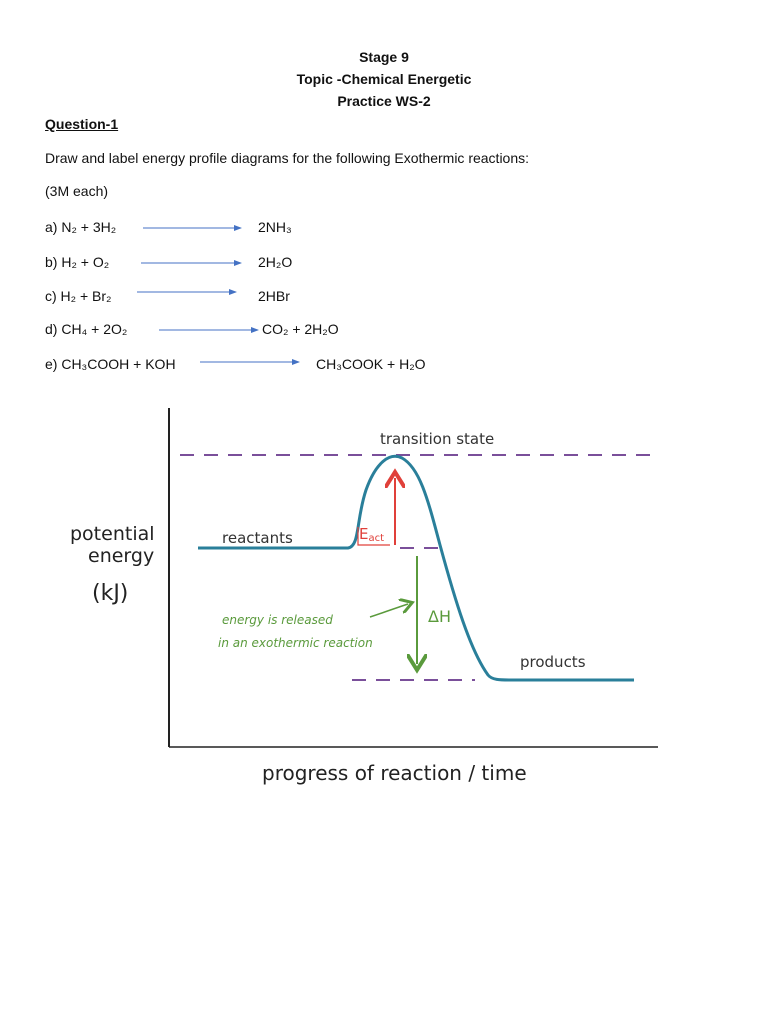 This screenshot has height=1024, width=768. Describe the element at coordinates (275, 262) in the screenshot. I see `product: 2H₂O` at that location.